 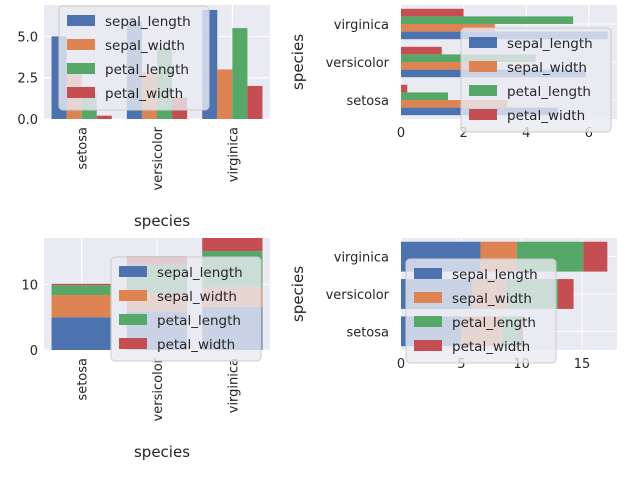 What do you see at coordinates (461, 364) in the screenshot?
I see `x-tick-label: 5` at bounding box center [461, 364].